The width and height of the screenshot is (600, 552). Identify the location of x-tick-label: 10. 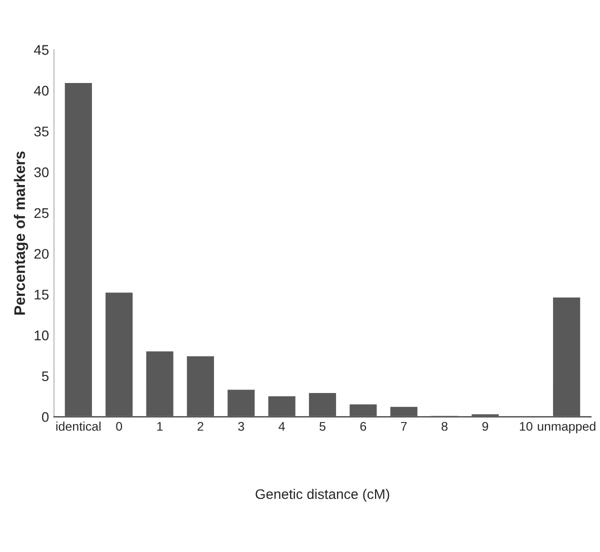
(526, 426).